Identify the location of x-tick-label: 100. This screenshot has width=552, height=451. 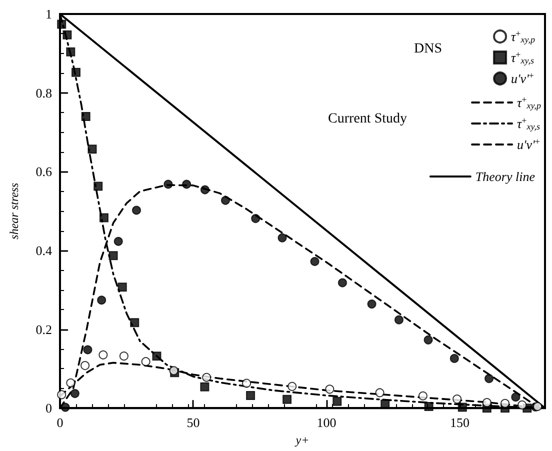
(326, 422).